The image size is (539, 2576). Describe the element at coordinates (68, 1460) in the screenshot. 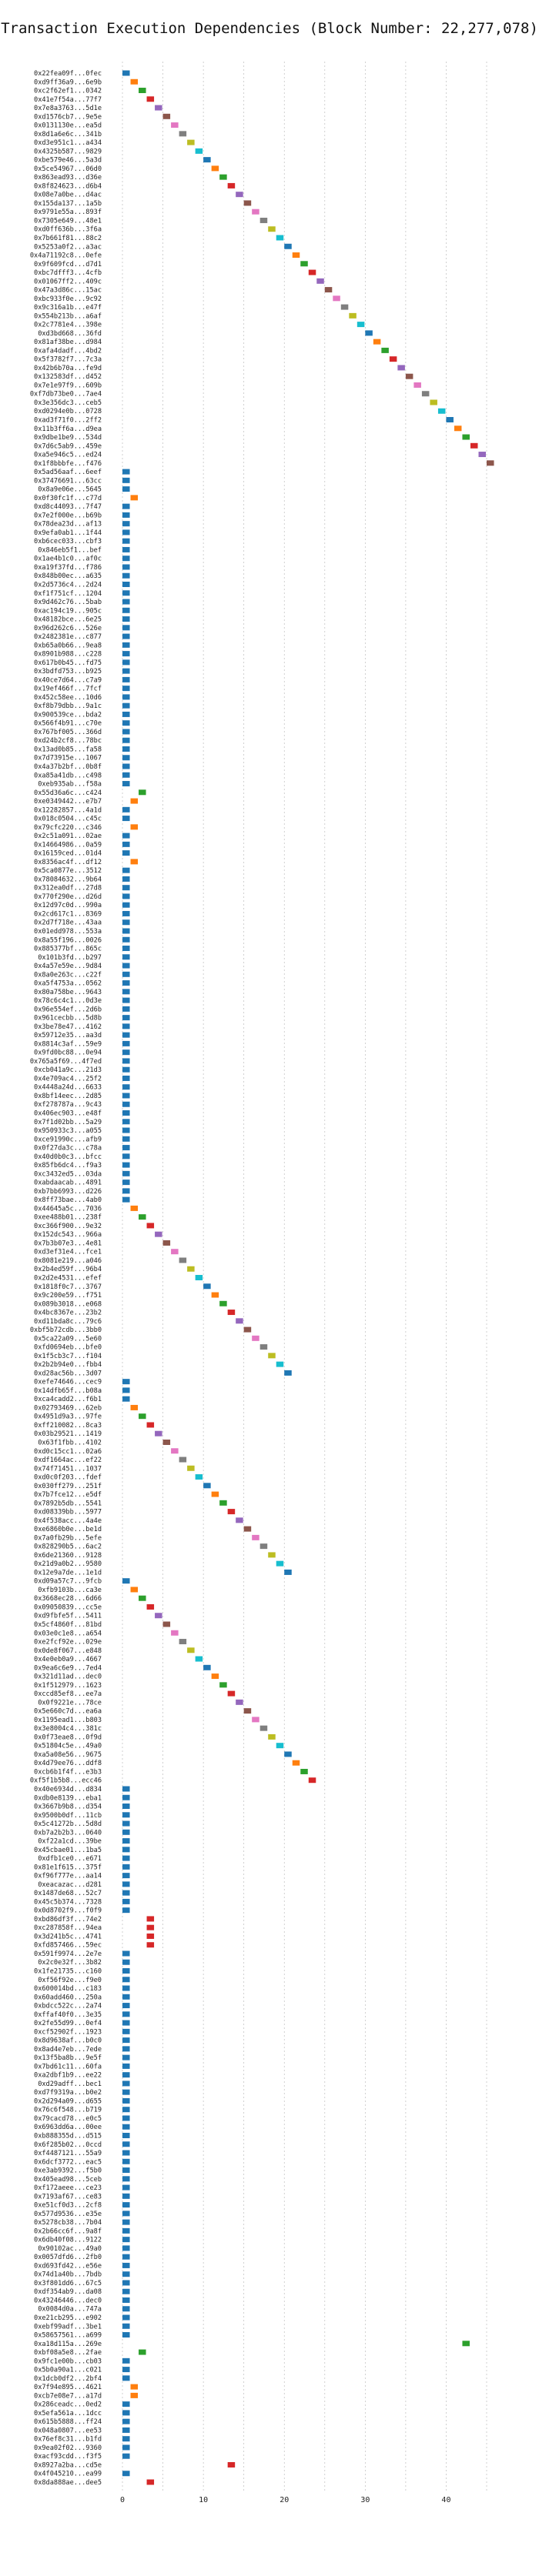

I see `y-tick-label: 0xdf1664ac...ef22` at that location.